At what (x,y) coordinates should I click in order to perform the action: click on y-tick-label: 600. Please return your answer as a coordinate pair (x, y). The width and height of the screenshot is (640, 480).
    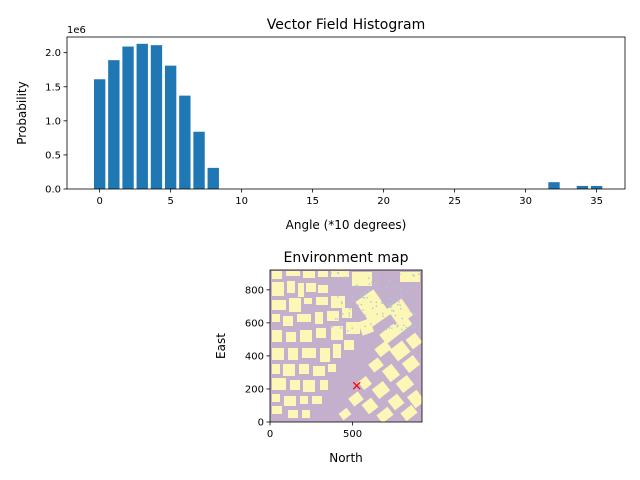
    Looking at the image, I should click on (254, 323).